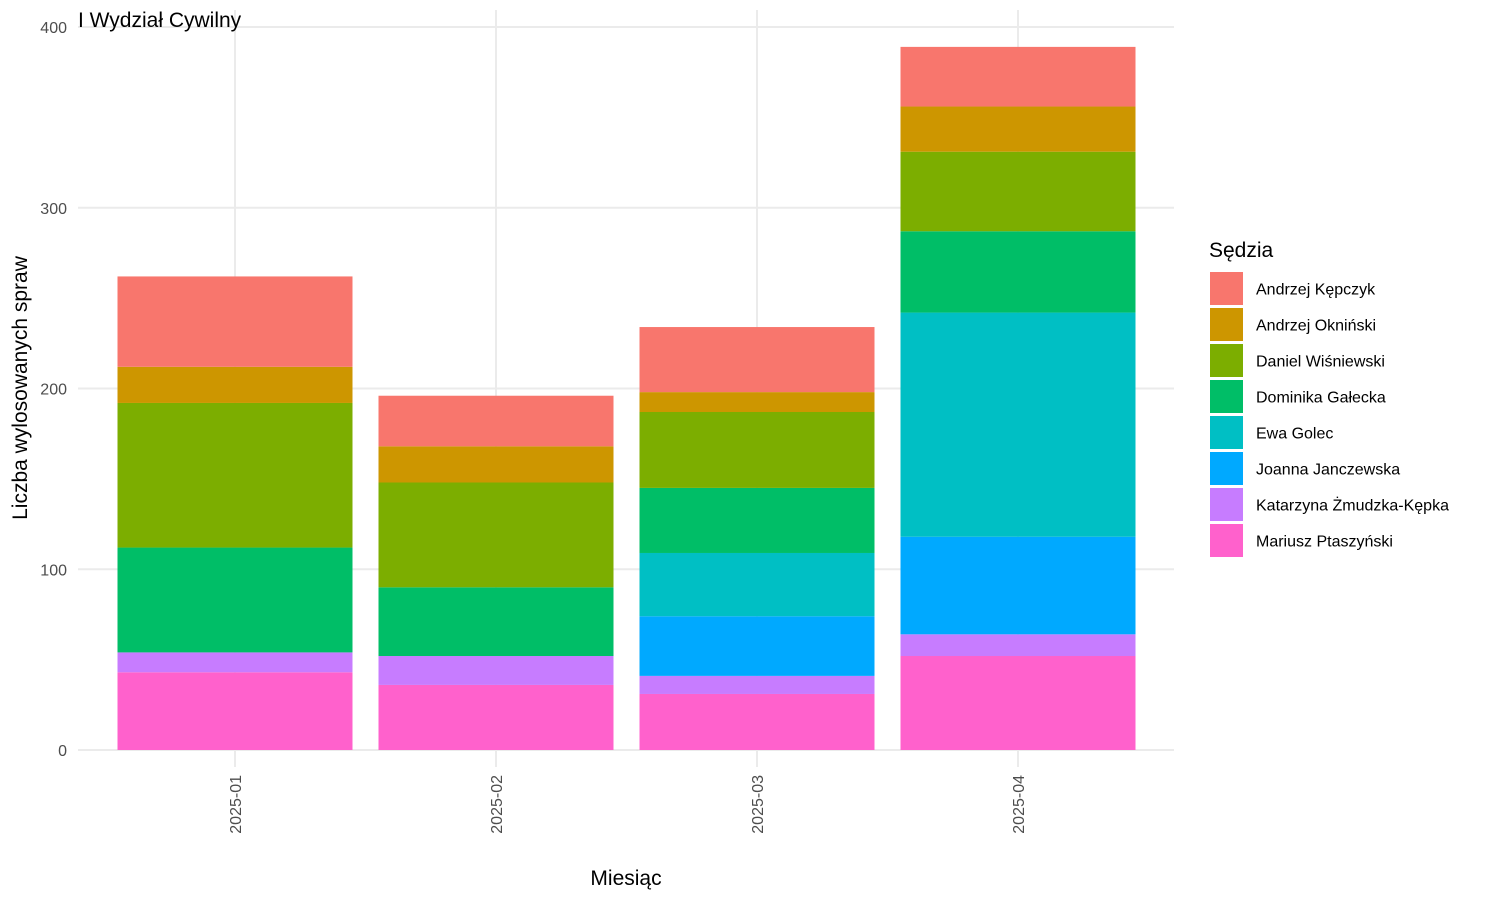 Image resolution: width=1500 pixels, height=900 pixels. I want to click on y-tick-label: 200, so click(53, 390).